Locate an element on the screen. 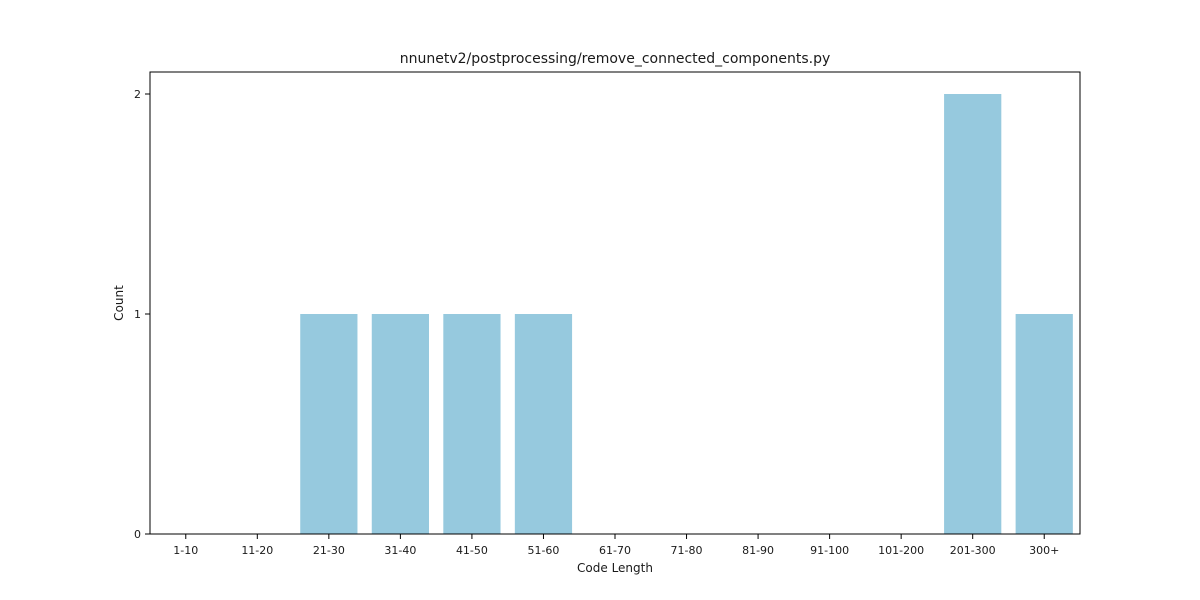 This screenshot has width=1200, height=600. x-tick-label: 31-40 is located at coordinates (400, 550).